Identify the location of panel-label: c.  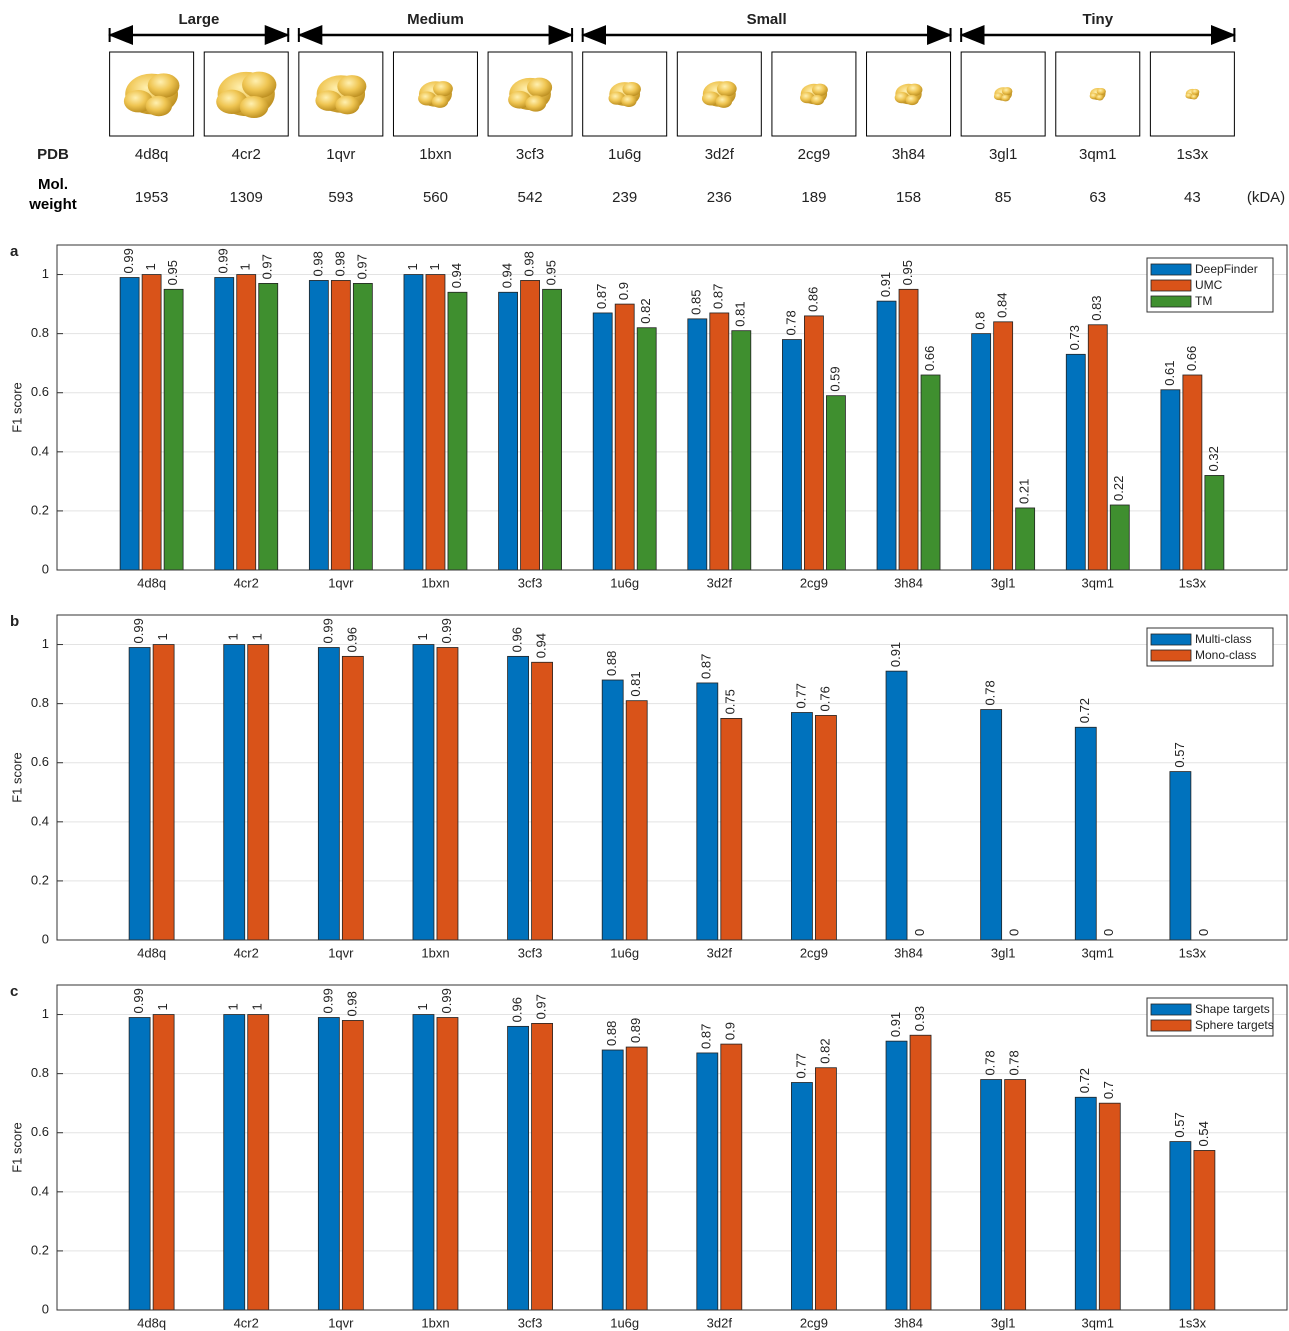
(14, 991).